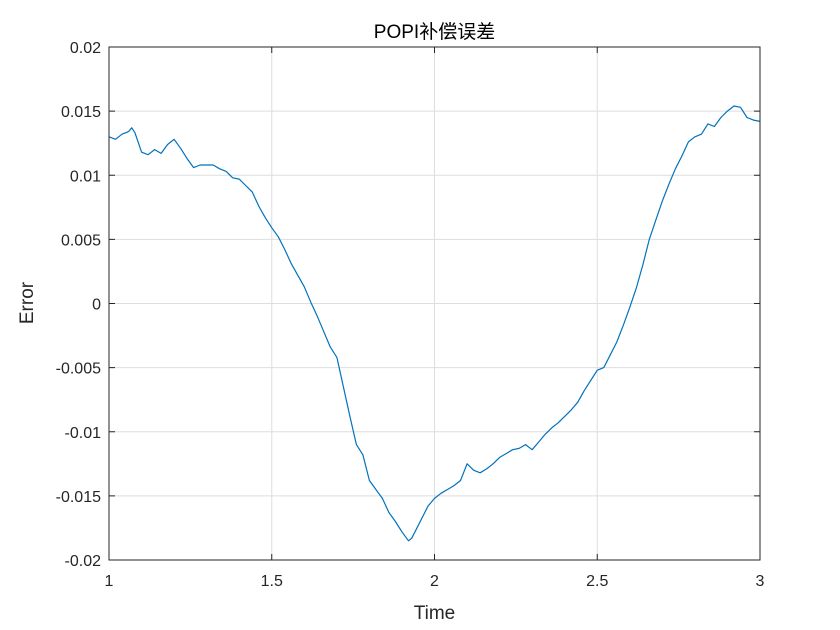  What do you see at coordinates (81, 240) in the screenshot?
I see `y-tick-label: 0.005` at bounding box center [81, 240].